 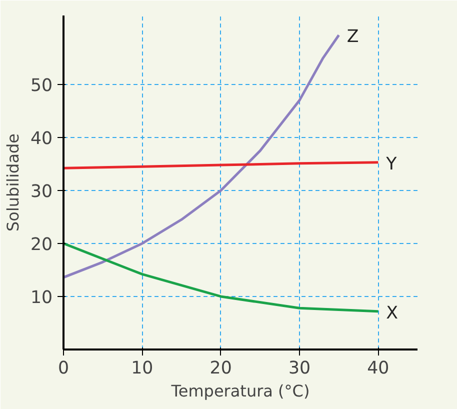 What do you see at coordinates (392, 313) in the screenshot?
I see `series-label: X` at bounding box center [392, 313].